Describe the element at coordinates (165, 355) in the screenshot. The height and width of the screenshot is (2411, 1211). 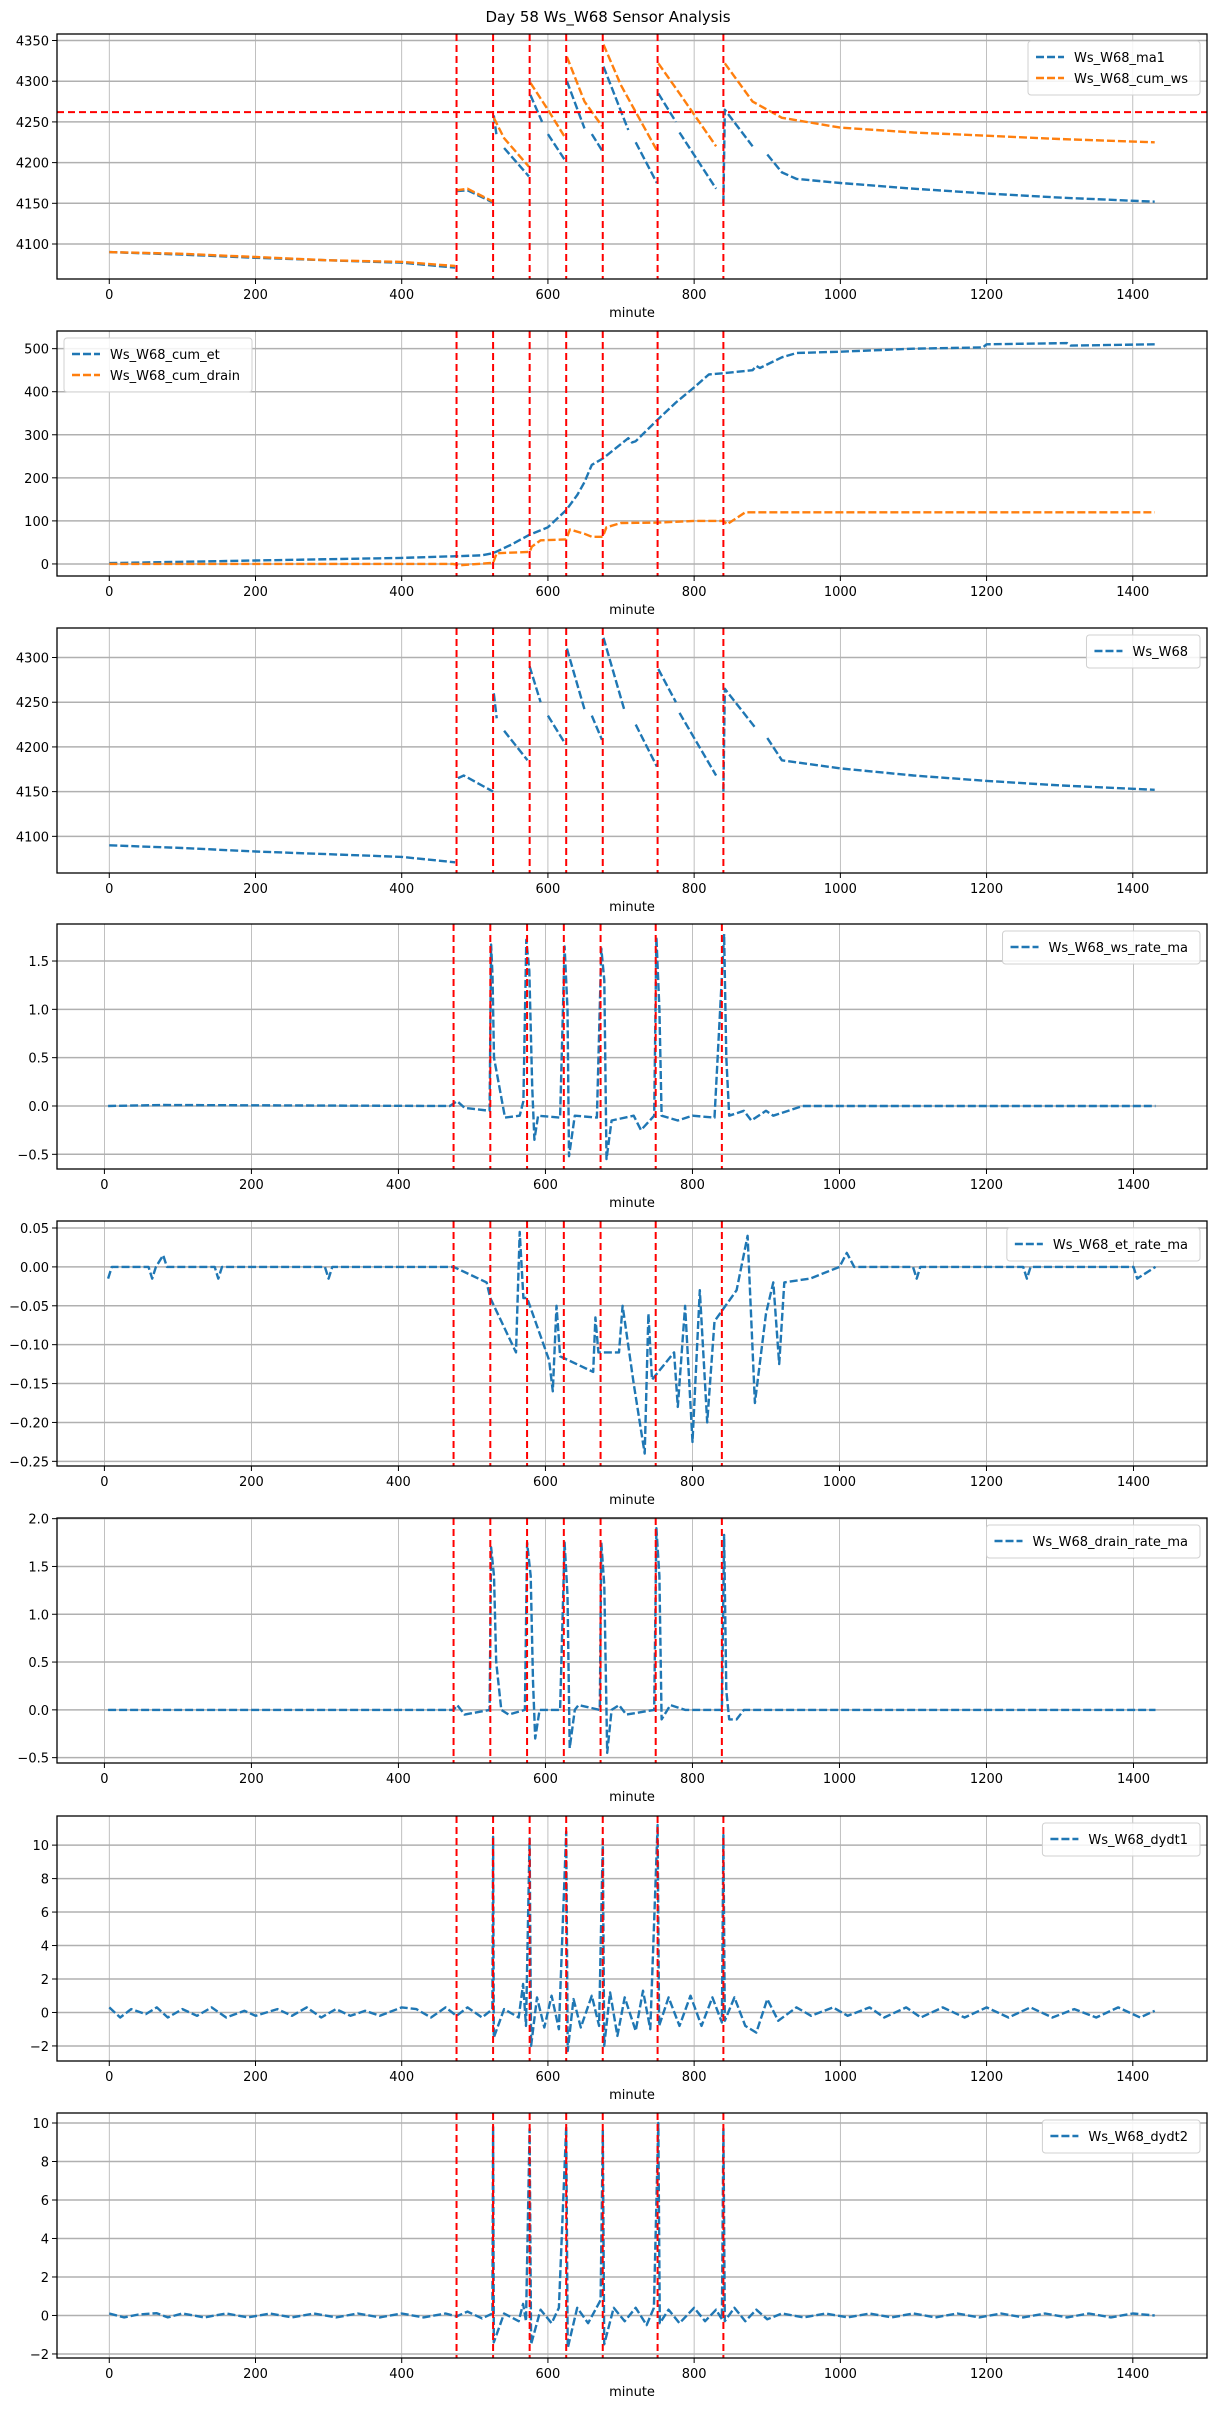
I see `legend-label: Ws_W68_cum_et` at that location.